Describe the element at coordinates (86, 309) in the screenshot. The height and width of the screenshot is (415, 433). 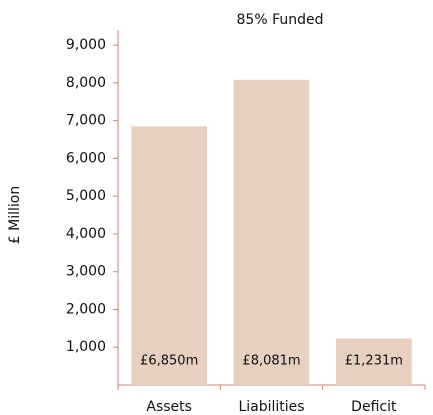
I see `y-tick-label: 2,000` at that location.